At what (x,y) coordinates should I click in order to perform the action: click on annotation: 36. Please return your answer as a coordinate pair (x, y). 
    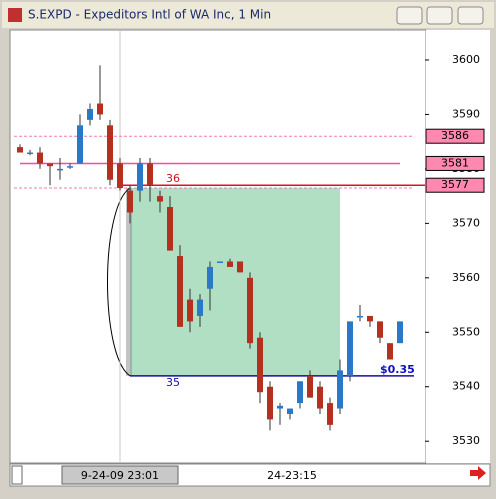
    Looking at the image, I should click on (173, 178).